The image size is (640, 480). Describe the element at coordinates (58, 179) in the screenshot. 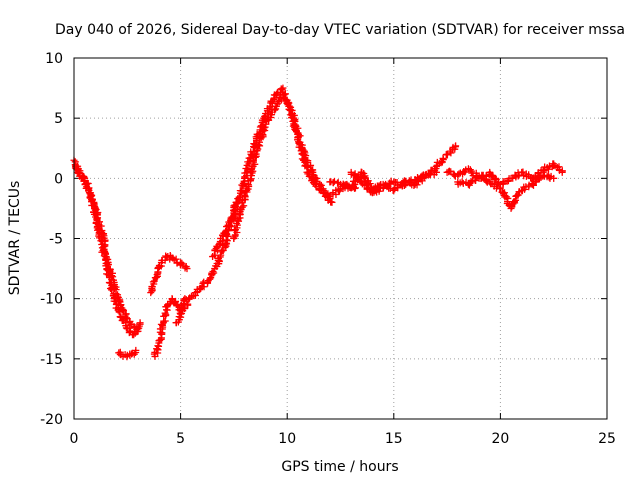

I see `y-tick-label: 0` at that location.